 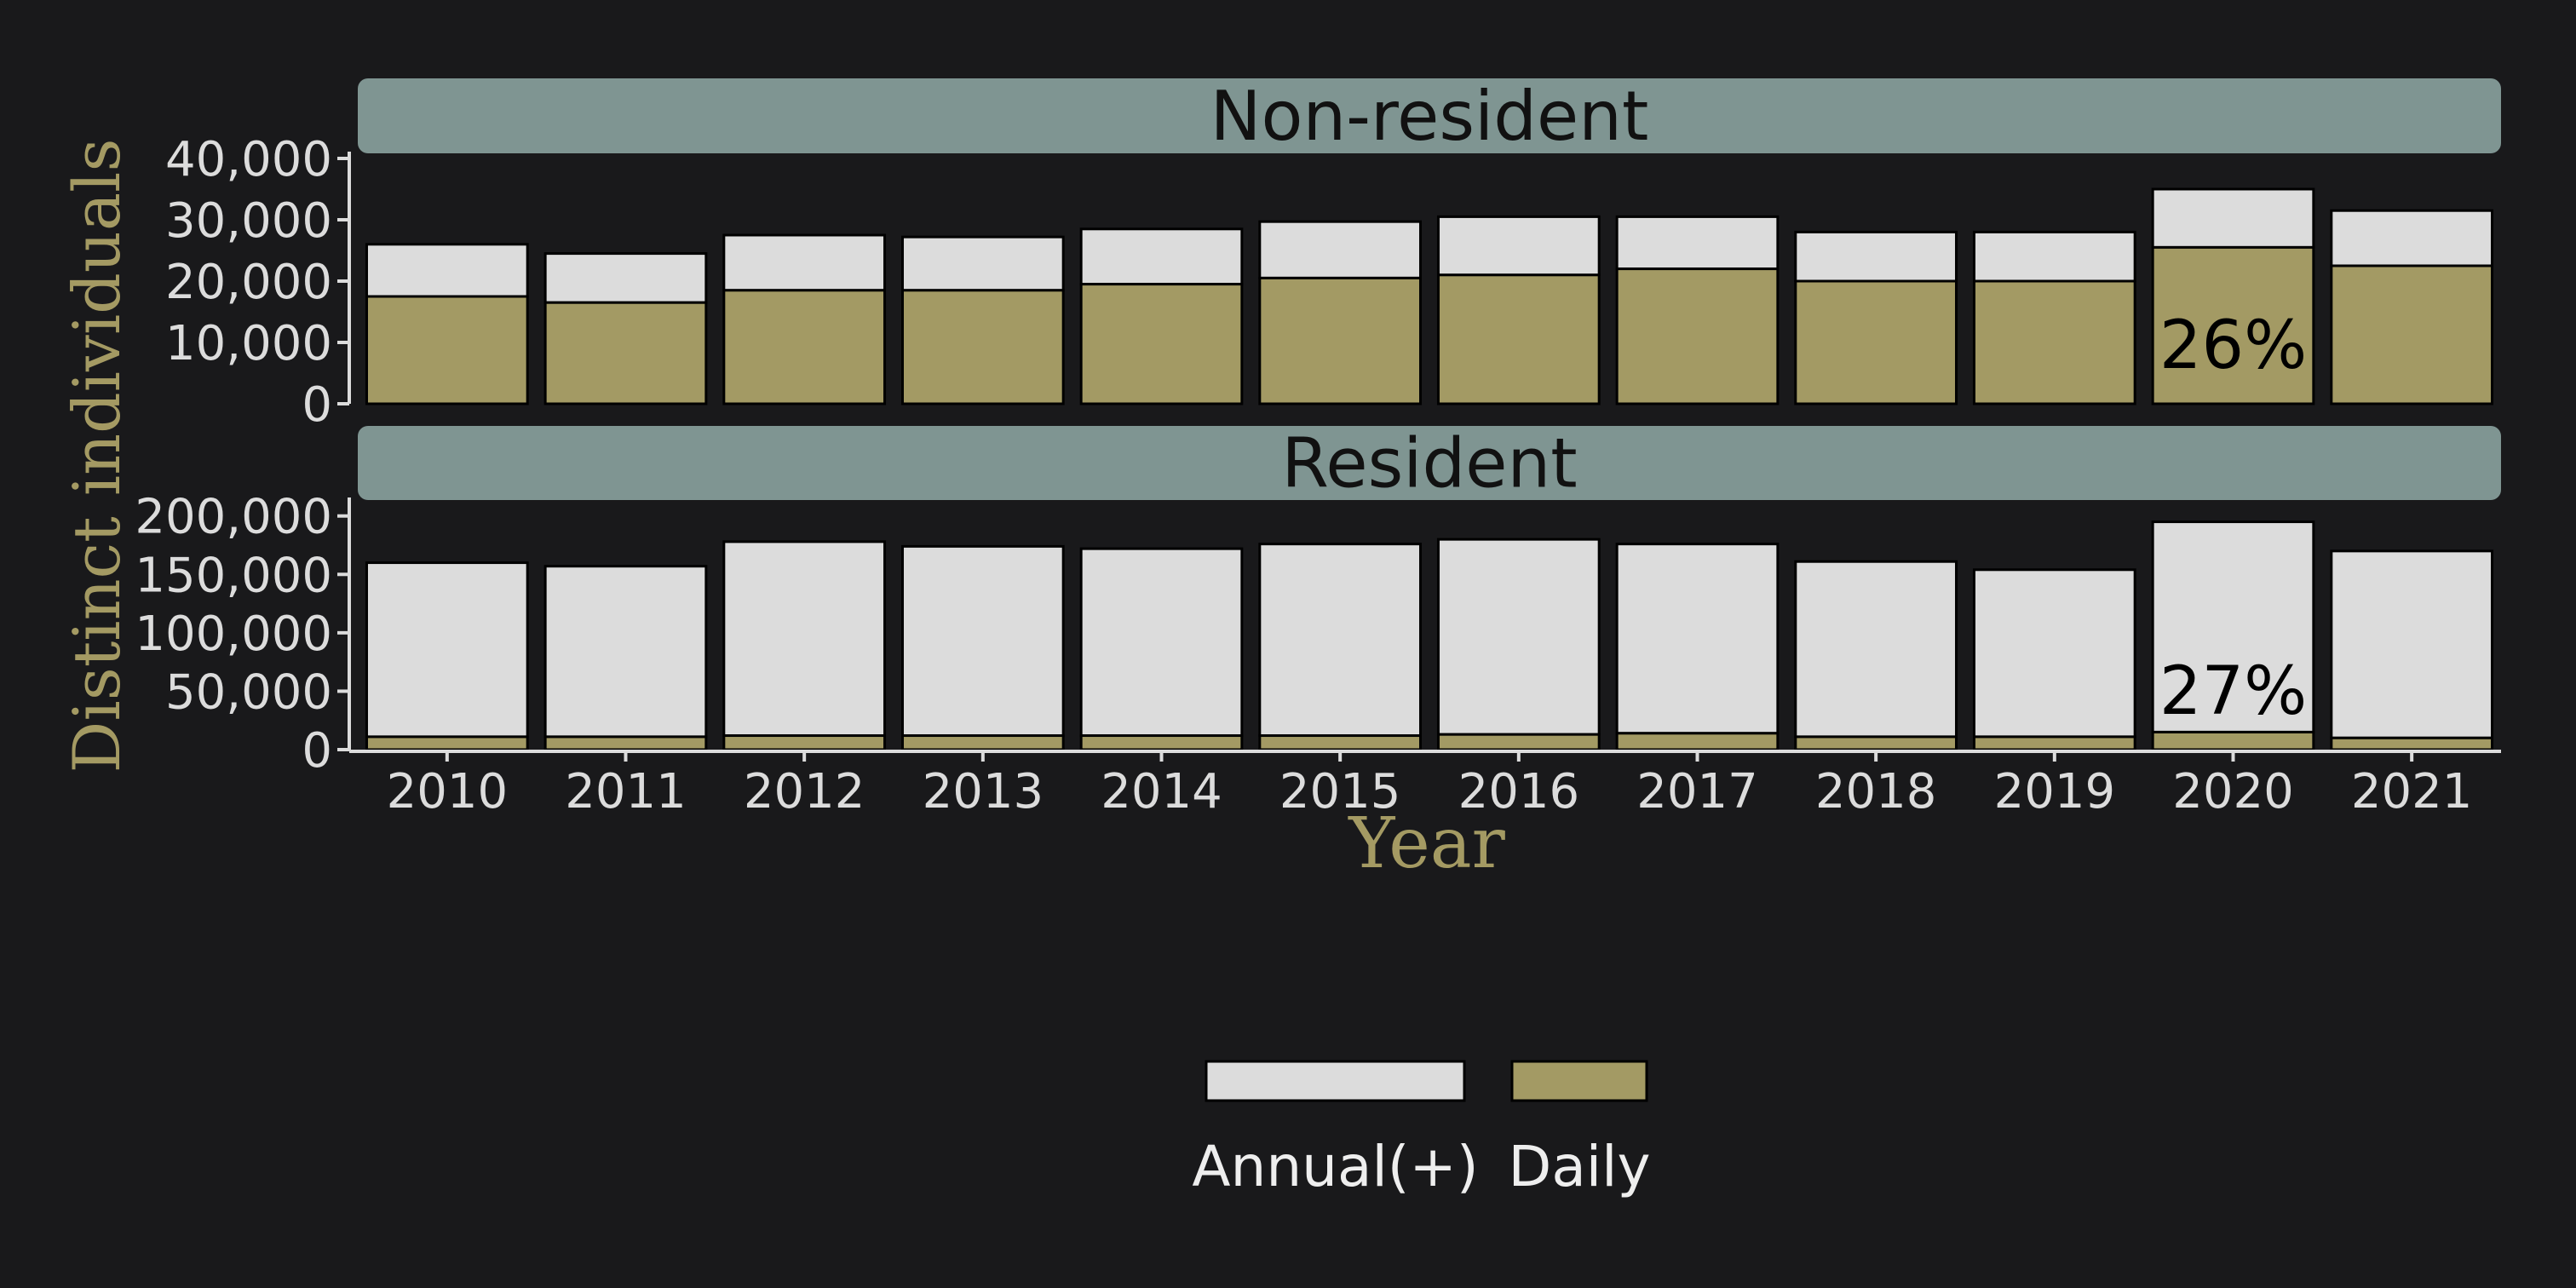 What do you see at coordinates (2054, 653) in the screenshot?
I see `bar-annual-resident-2019` at bounding box center [2054, 653].